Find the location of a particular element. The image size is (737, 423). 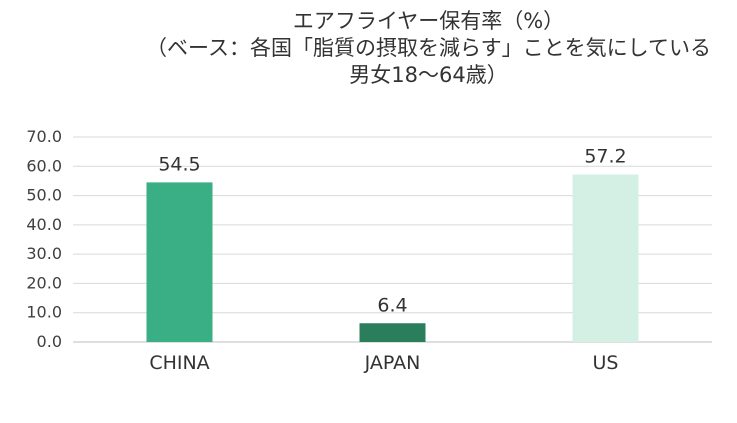

y-tick-label-0: 0.0 is located at coordinates (49, 341).